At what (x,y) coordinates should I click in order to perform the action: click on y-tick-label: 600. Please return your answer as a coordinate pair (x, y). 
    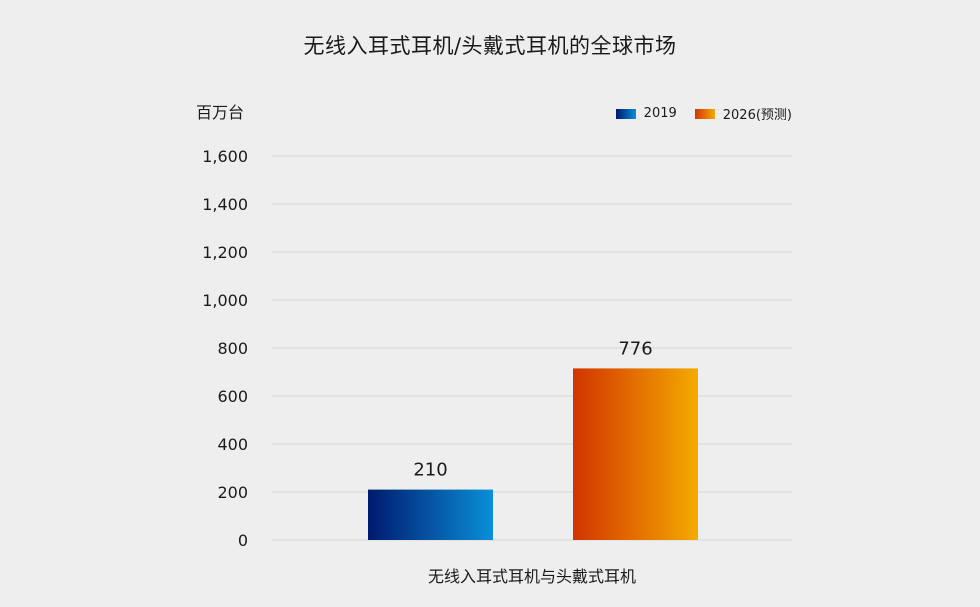
    Looking at the image, I should click on (232, 396).